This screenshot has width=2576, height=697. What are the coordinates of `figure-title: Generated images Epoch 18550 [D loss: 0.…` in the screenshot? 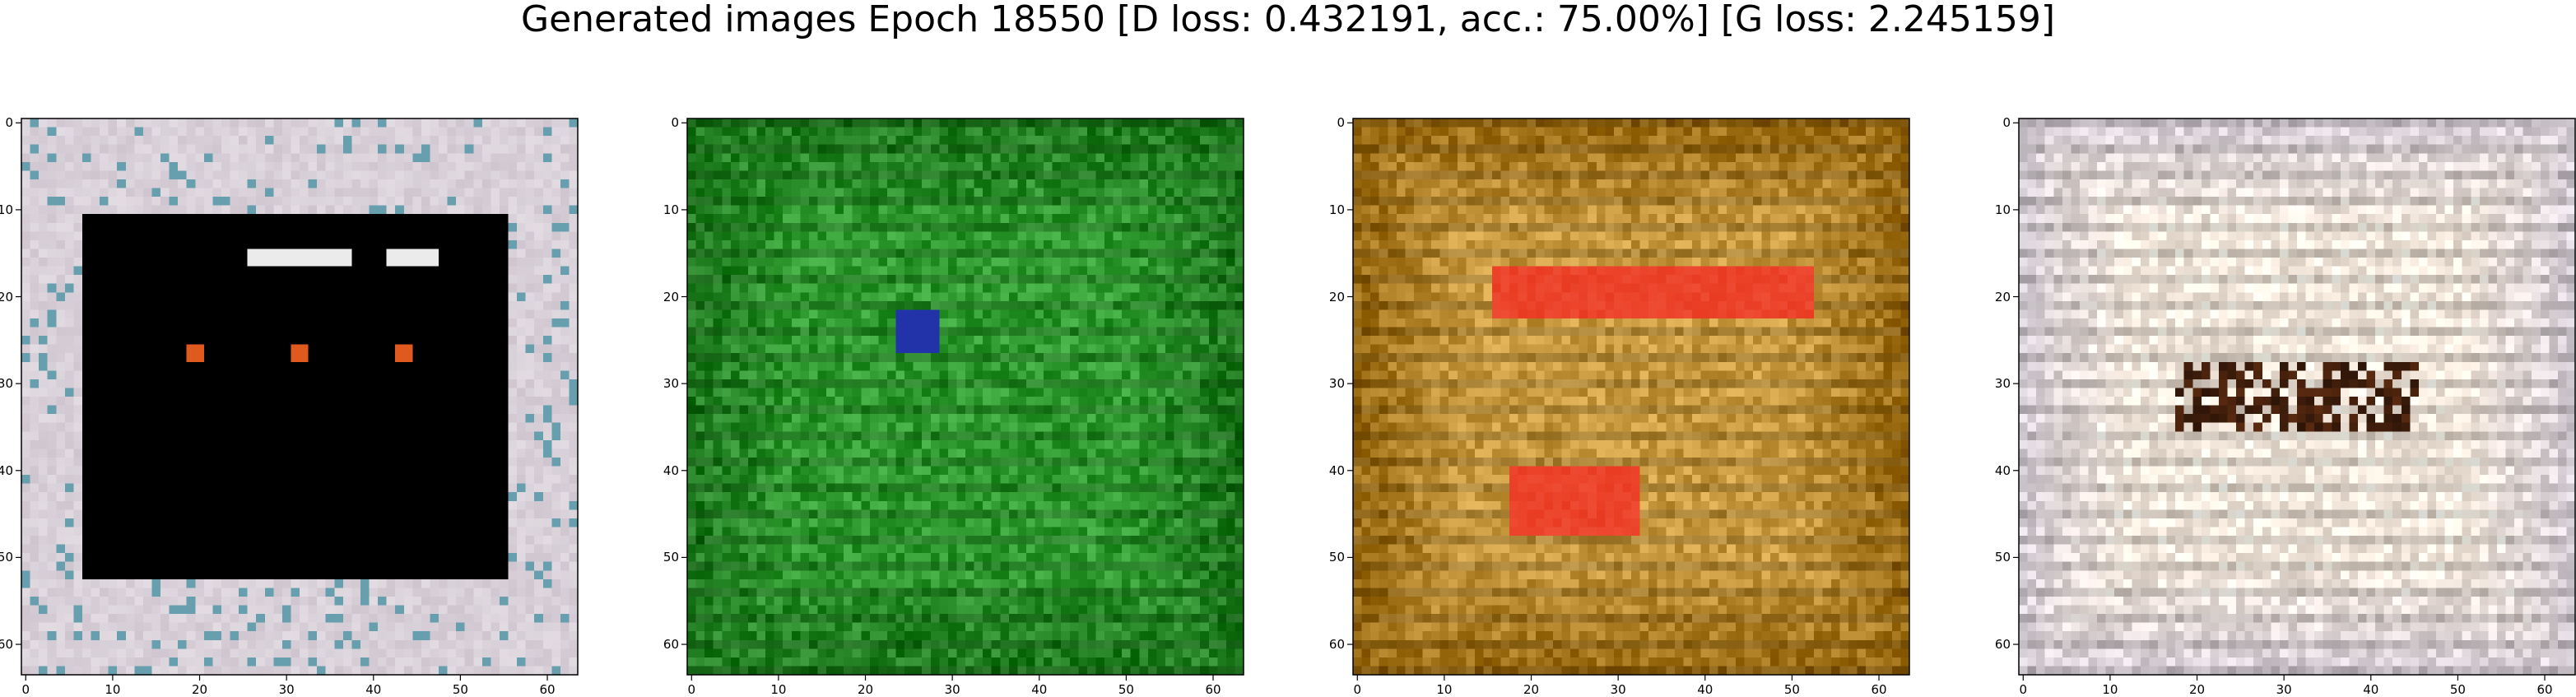 It's located at (1288, 22).